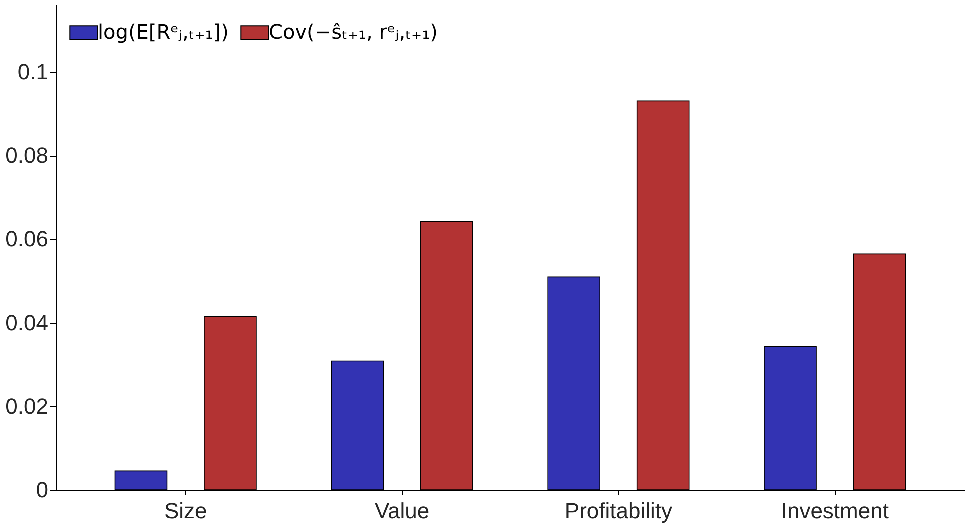 The width and height of the screenshot is (970, 527). I want to click on legend-label: Cov(−ŝₜ₊₁, rᵉⱼ,ₜ₊₁), so click(353, 32).